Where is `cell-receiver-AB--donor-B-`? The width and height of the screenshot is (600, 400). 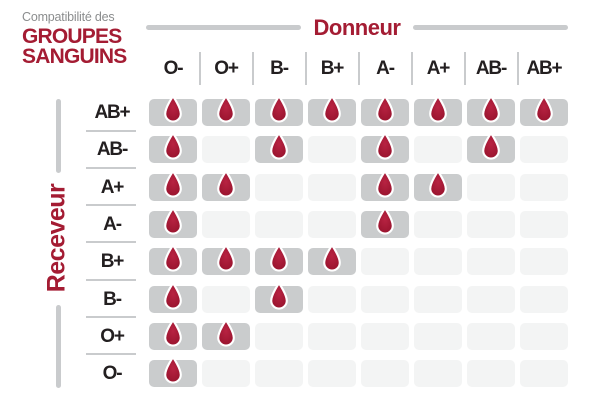 cell-receiver-AB--donor-B- is located at coordinates (279, 148).